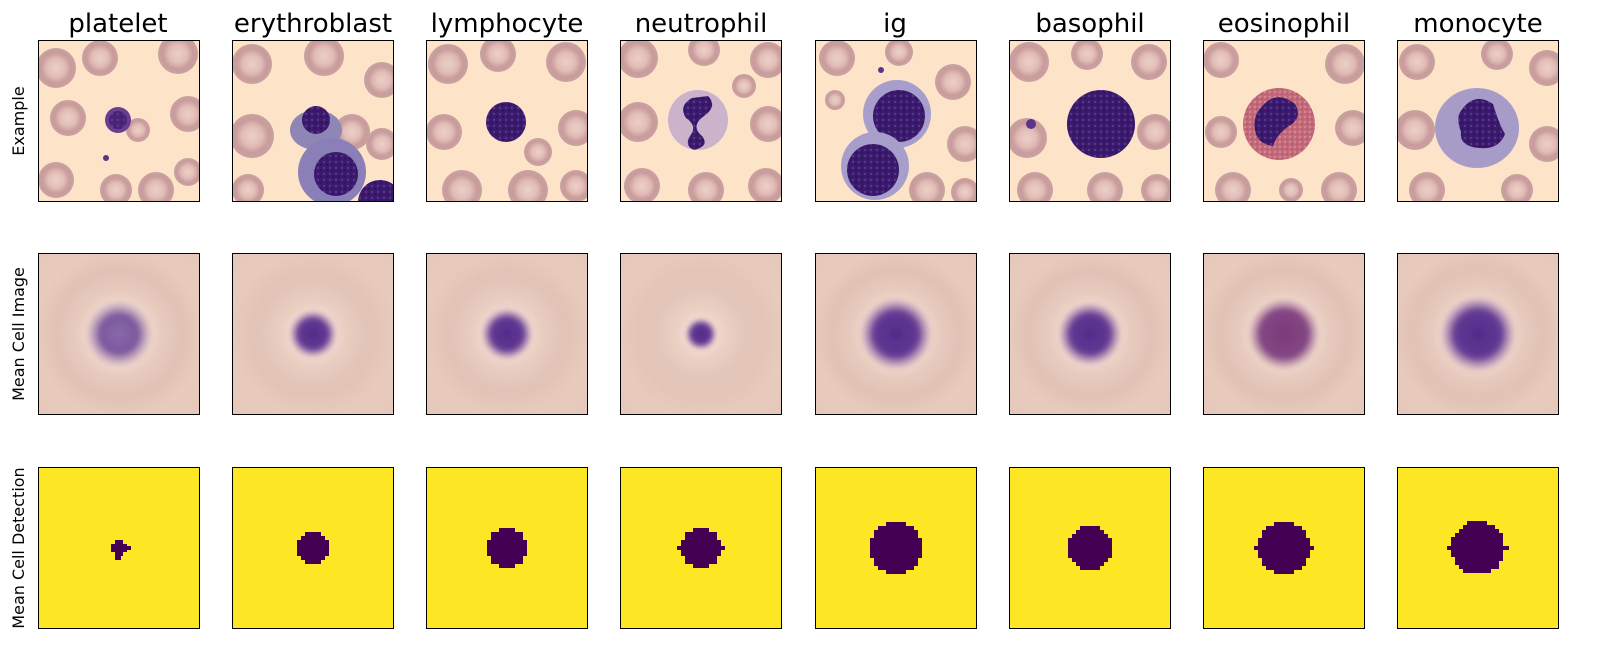 The height and width of the screenshot is (659, 1598). What do you see at coordinates (1481, 123) in the screenshot?
I see `monocyte-nucleus` at bounding box center [1481, 123].